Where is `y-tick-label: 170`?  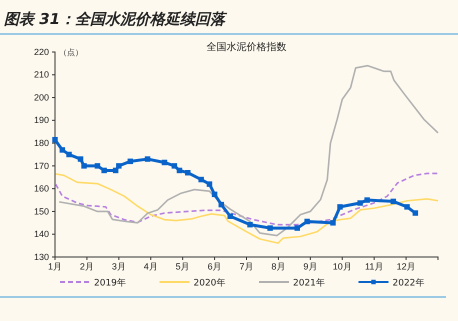
y-tick-label: 170 is located at coordinates (41, 165).